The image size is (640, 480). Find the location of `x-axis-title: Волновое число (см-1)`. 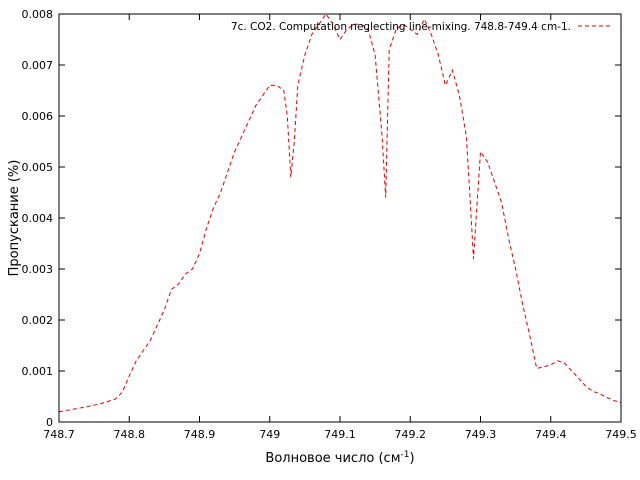

x-axis-title: Волновое число (см-1) is located at coordinates (339, 458).